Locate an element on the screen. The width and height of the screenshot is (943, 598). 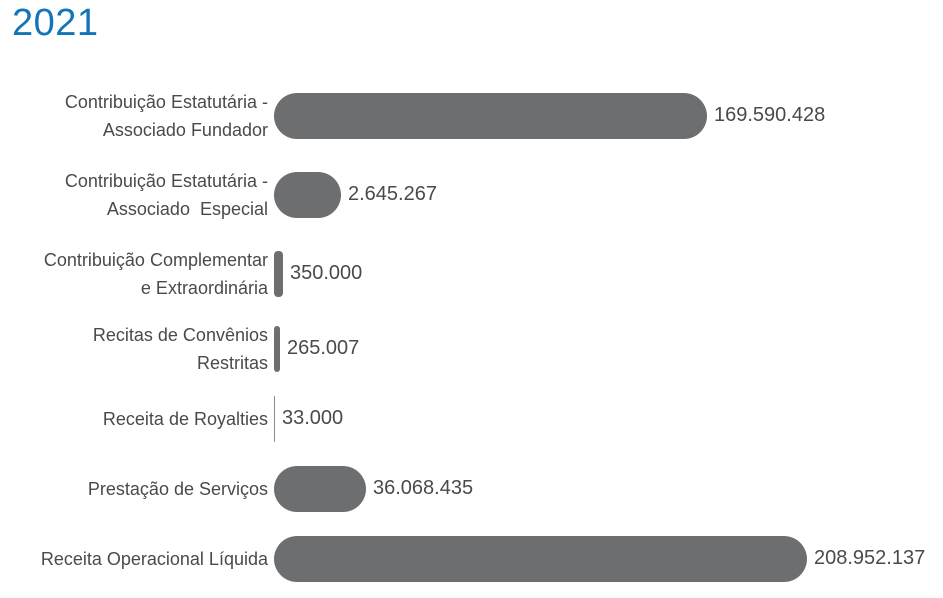
category-label: Prestação de Serviços is located at coordinates (178, 489).